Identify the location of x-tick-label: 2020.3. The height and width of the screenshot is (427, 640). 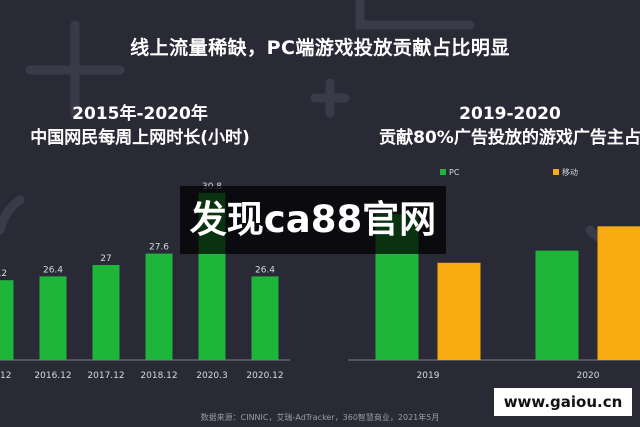
(212, 376).